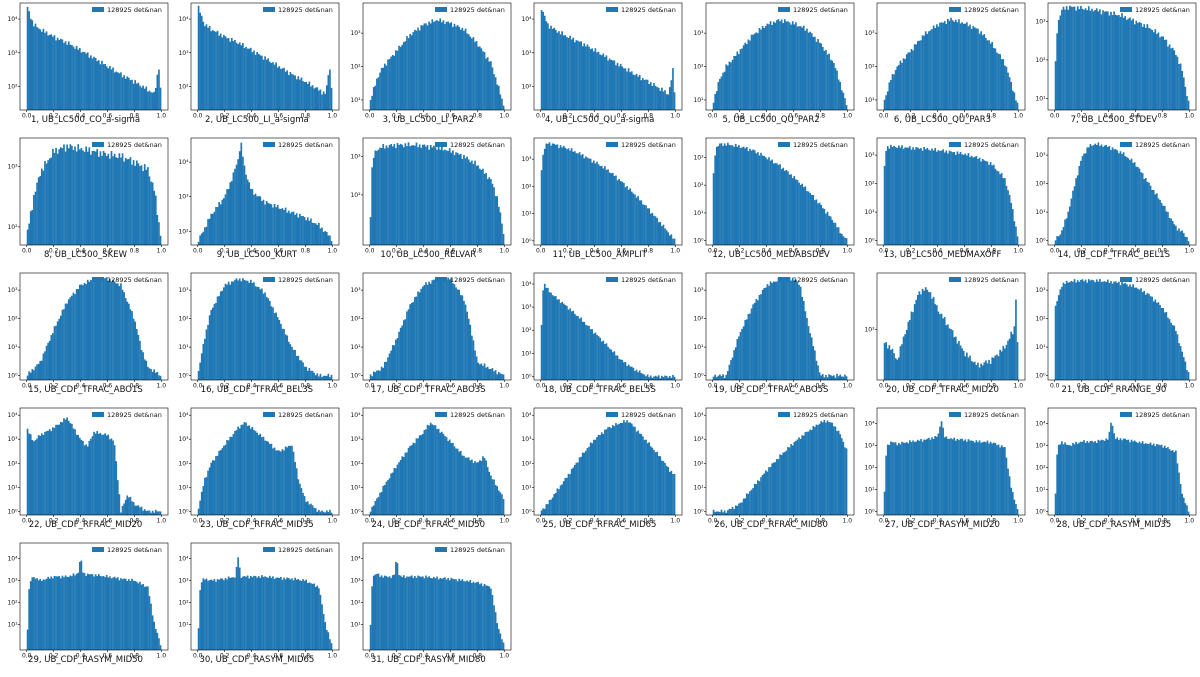 The image size is (1200, 677). What do you see at coordinates (477, 116) in the screenshot?
I see `x-tick-label: 0.8` at bounding box center [477, 116].